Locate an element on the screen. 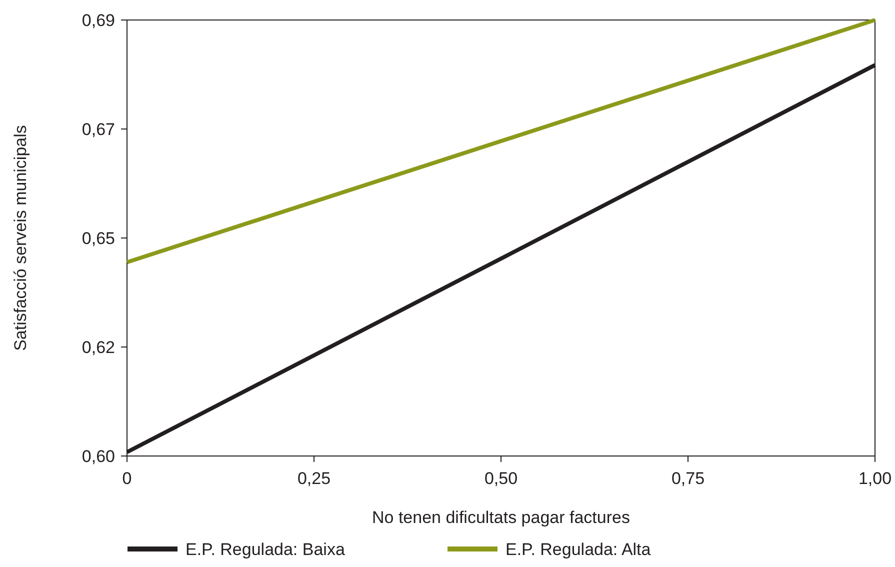 The height and width of the screenshot is (567, 895). y-axis-title: Satisfacció serveis municipals is located at coordinates (20, 238).